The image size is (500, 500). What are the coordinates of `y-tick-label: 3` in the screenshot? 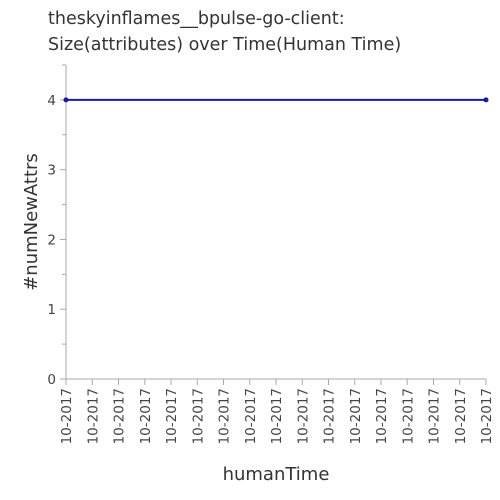 It's located at (51, 171).